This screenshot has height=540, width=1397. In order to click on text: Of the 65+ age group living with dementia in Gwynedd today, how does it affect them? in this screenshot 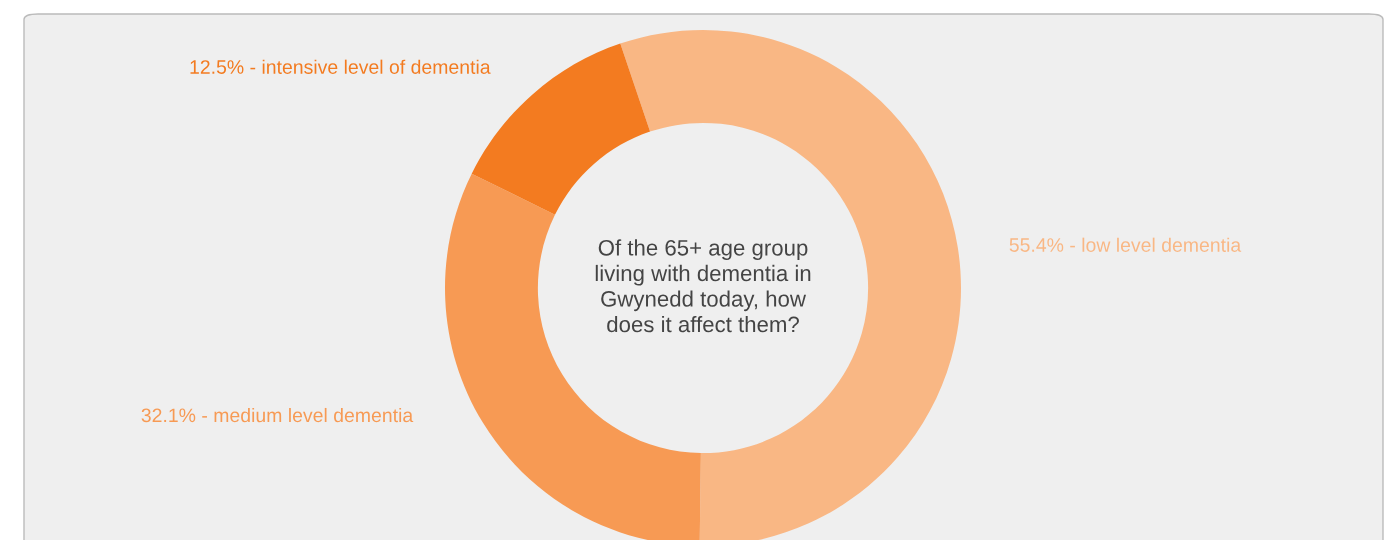, I will do `click(703, 286)`.